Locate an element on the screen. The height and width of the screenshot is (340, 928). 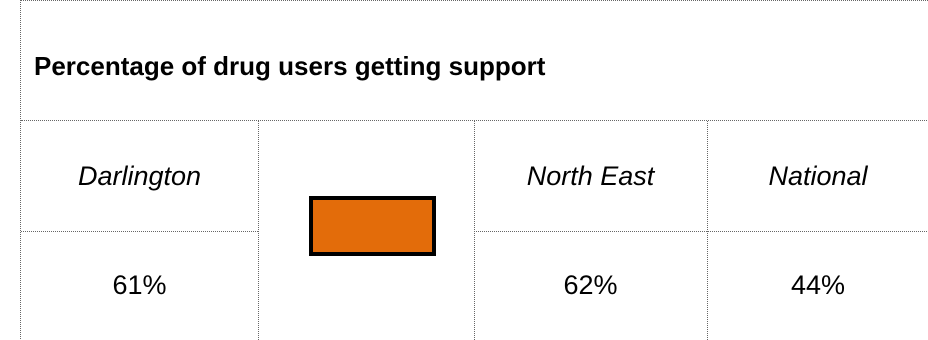
column-heading-darlington: Darlington is located at coordinates (139, 175).